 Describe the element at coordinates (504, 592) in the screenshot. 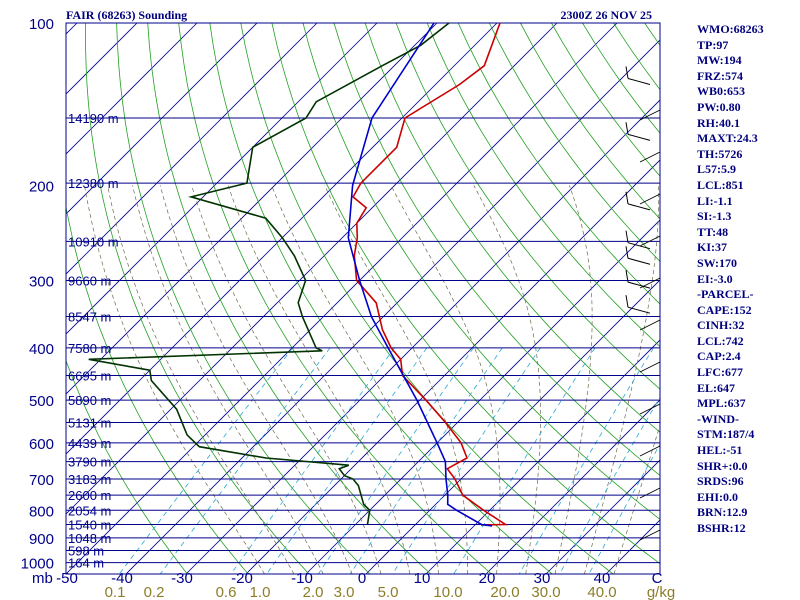

I see `mixing-ratio-label: 20.0` at that location.